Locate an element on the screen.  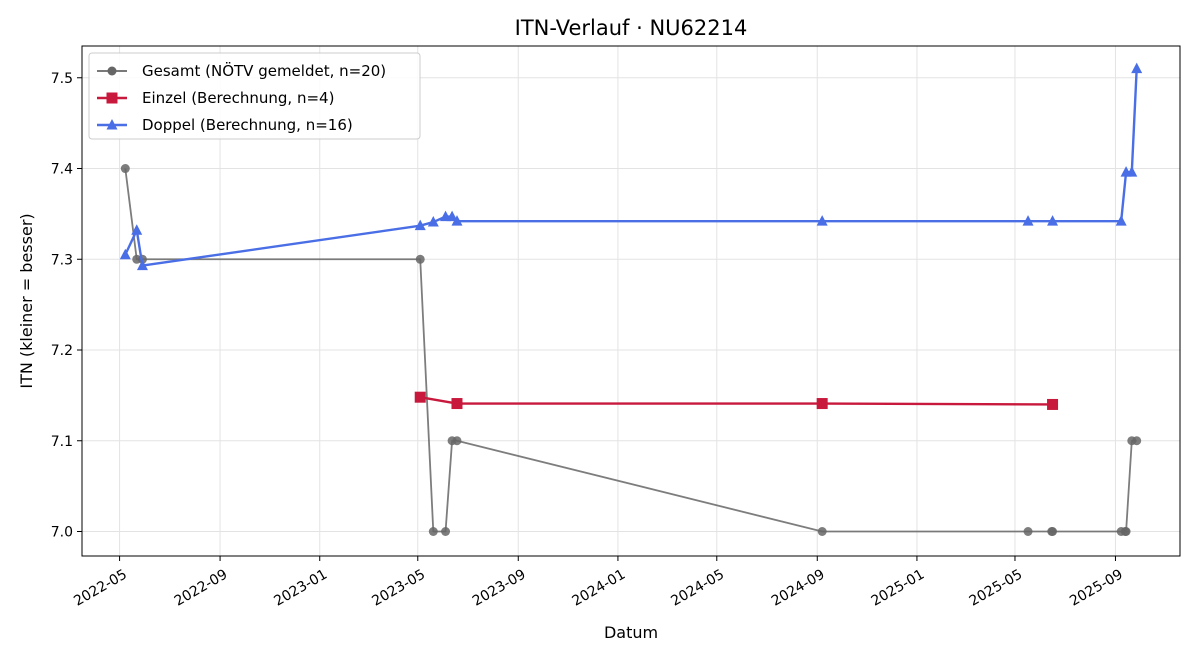
x-tick-label: 2024-09 is located at coordinates (798, 588).